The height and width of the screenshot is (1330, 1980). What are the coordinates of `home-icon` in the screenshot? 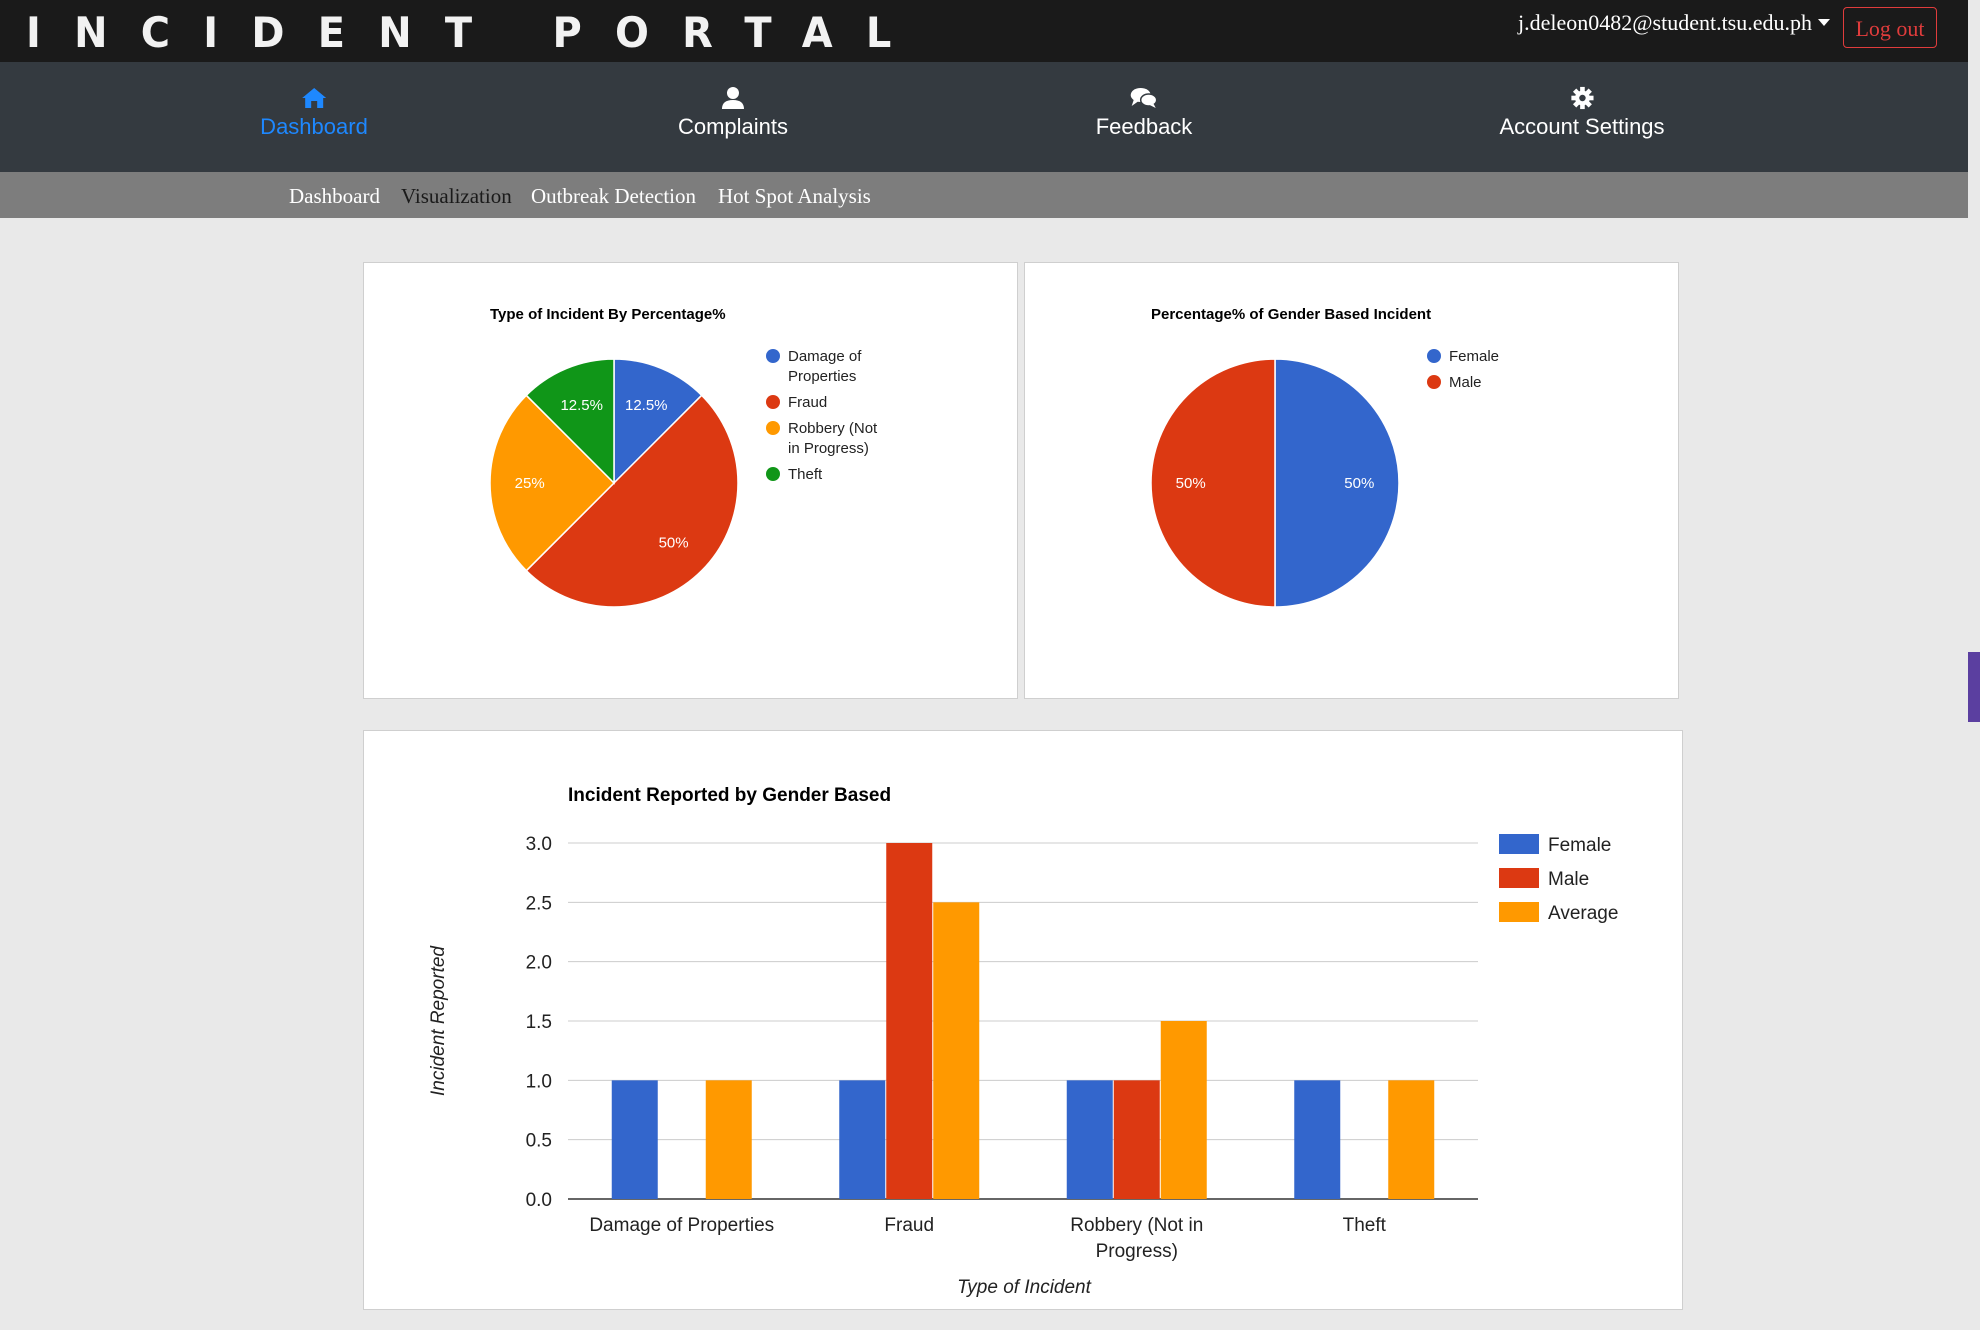 It's located at (313, 98).